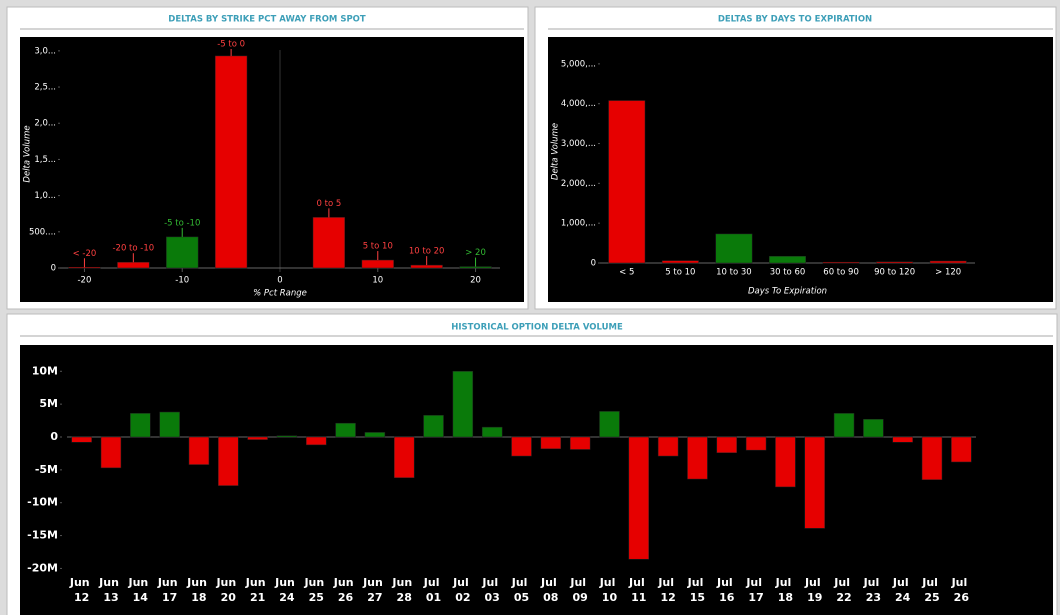 Image resolution: width=1060 pixels, height=615 pixels. What do you see at coordinates (286, 590) in the screenshot?
I see `x-tick-label: Jun 24` at bounding box center [286, 590].